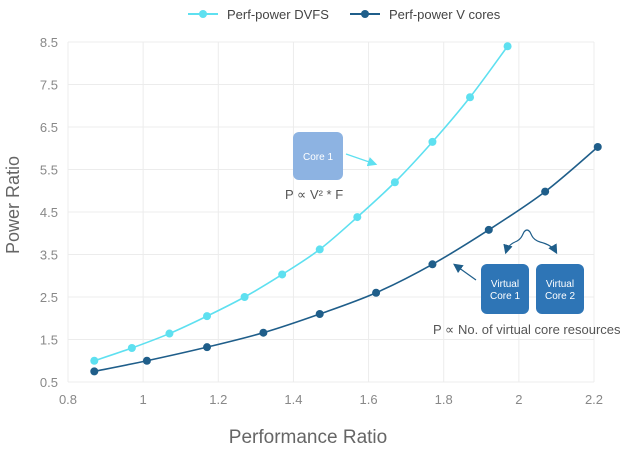  Describe the element at coordinates (560, 284) in the screenshot. I see `virtual-core-2-line1: Virtual` at that location.